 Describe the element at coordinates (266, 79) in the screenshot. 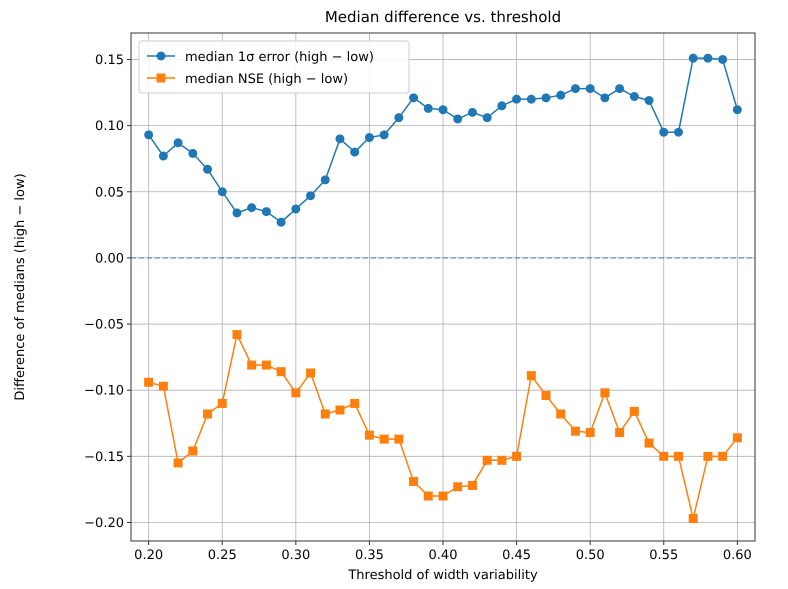

I see `legend-label: median NSE (high − low)` at that location.